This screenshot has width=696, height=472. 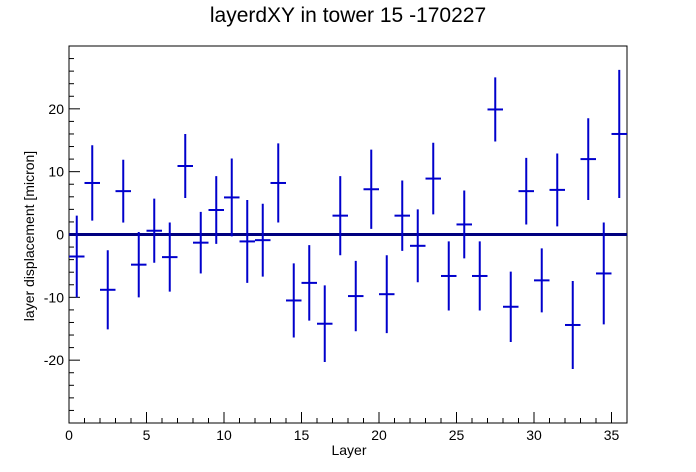 What do you see at coordinates (56, 172) in the screenshot?
I see `y-tick-label: 10` at bounding box center [56, 172].